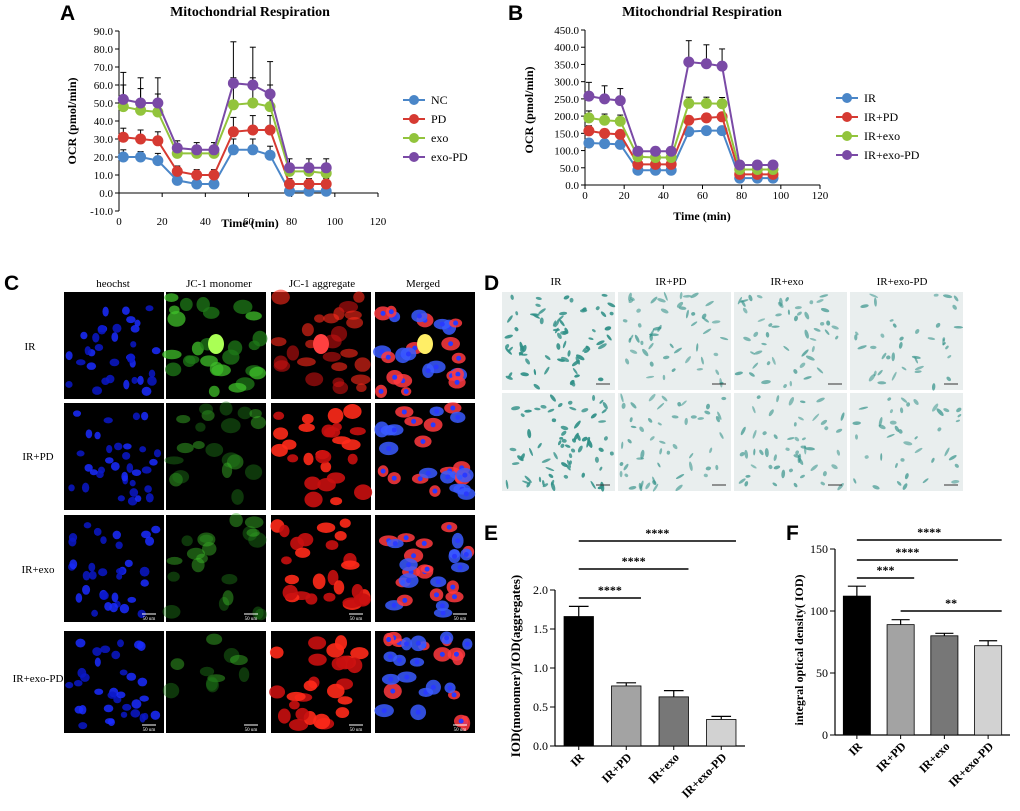  I want to click on x-tick-label-ir-pd: IR+PD, so click(617, 768).